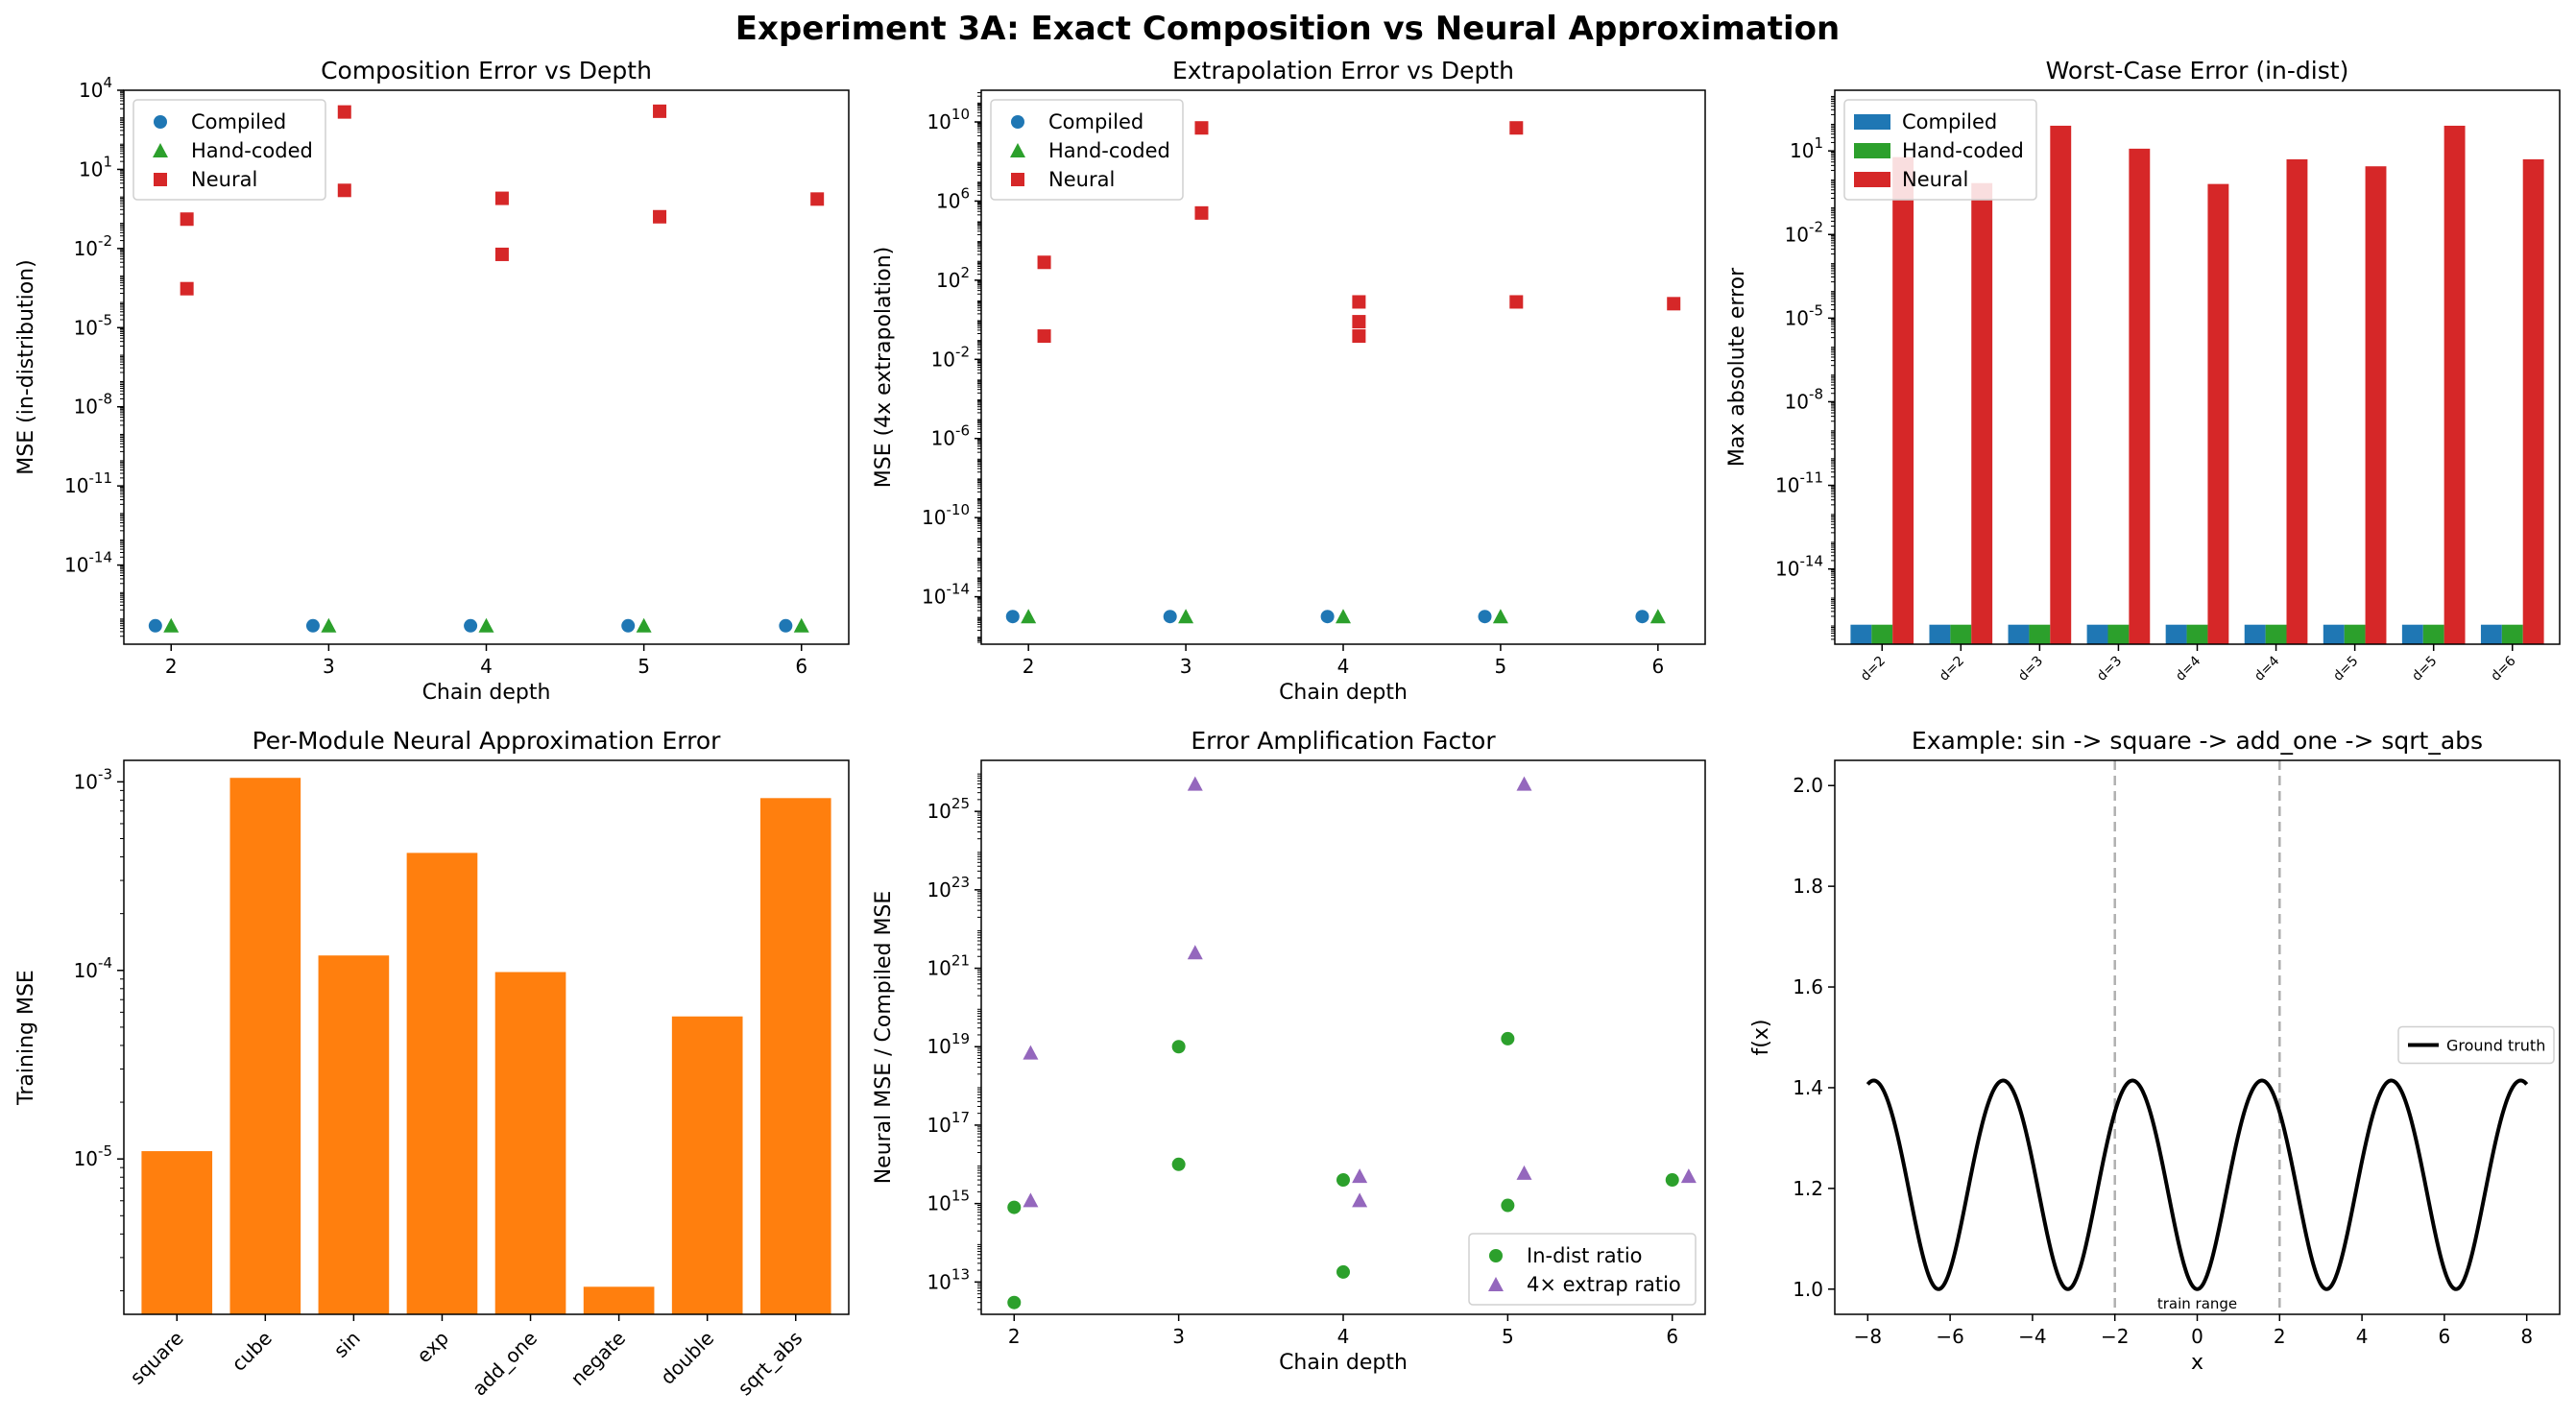 The image size is (2576, 1418). Describe the element at coordinates (93, 246) in the screenshot. I see `y-tick-label: 10⁻²` at that location.